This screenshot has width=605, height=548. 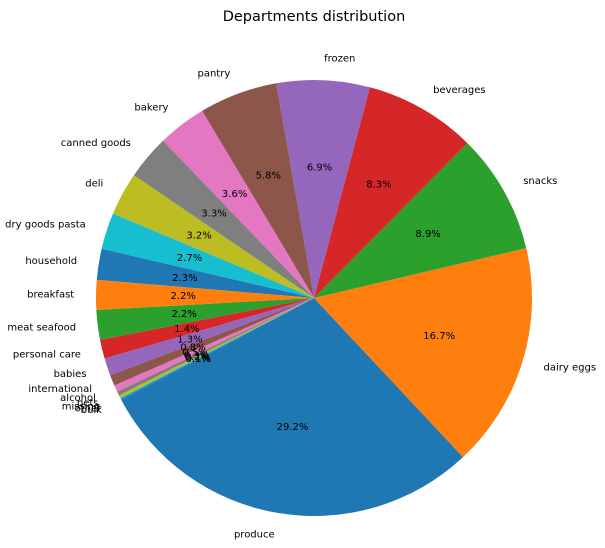 What do you see at coordinates (314, 17) in the screenshot?
I see `chart-title: Departments distribution` at bounding box center [314, 17].